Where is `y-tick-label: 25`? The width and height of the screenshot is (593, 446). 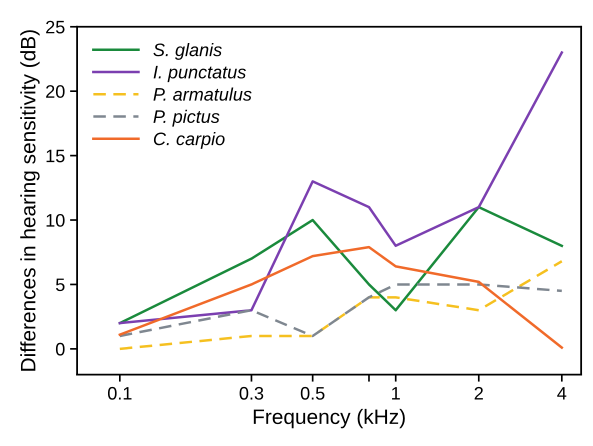
y-tick-label: 25 is located at coordinates (55, 27).